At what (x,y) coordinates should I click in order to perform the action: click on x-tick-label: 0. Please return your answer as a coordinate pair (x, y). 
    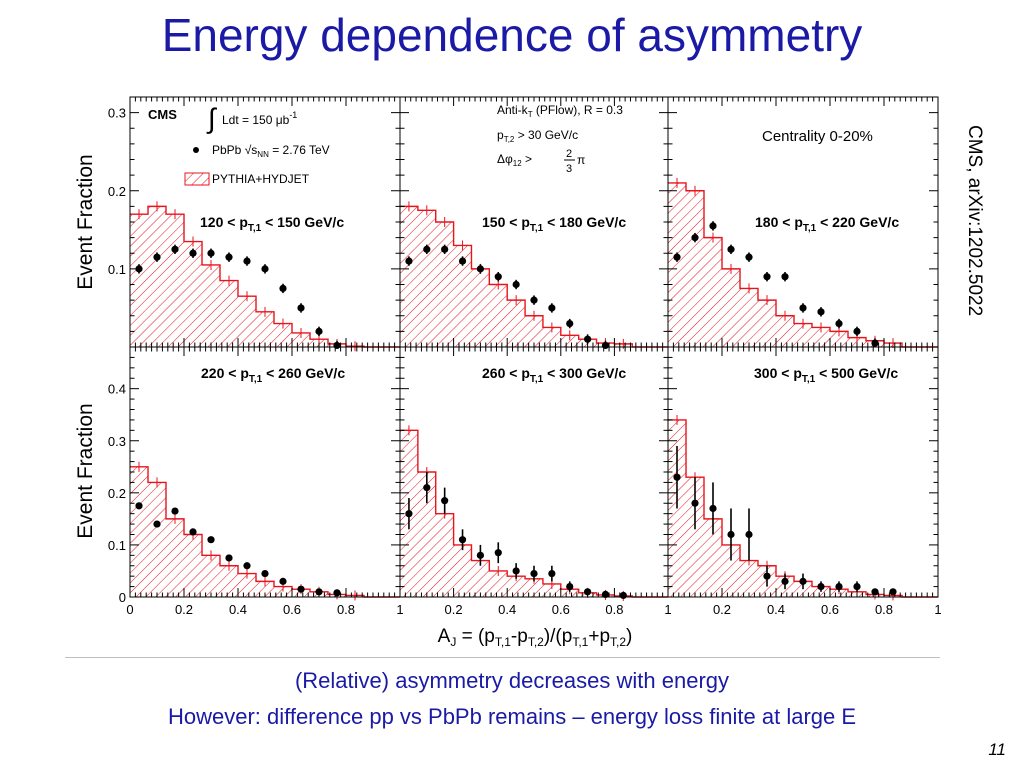
    Looking at the image, I should click on (129, 609).